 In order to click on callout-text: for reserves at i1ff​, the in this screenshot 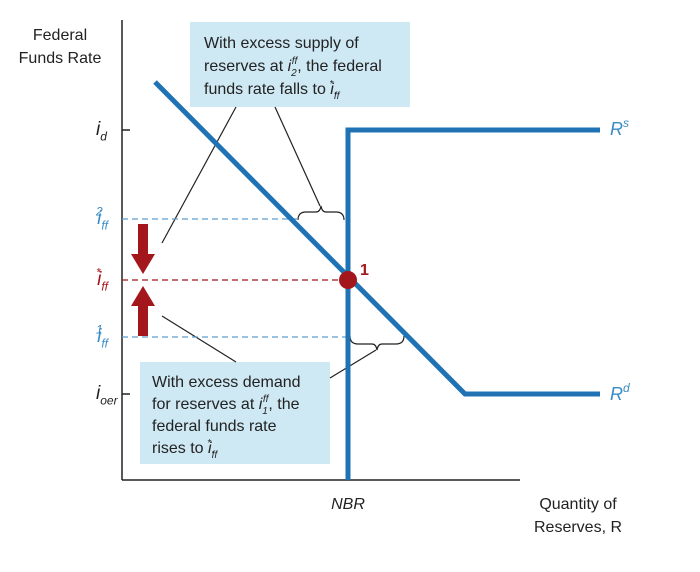, I will do `click(226, 405)`.